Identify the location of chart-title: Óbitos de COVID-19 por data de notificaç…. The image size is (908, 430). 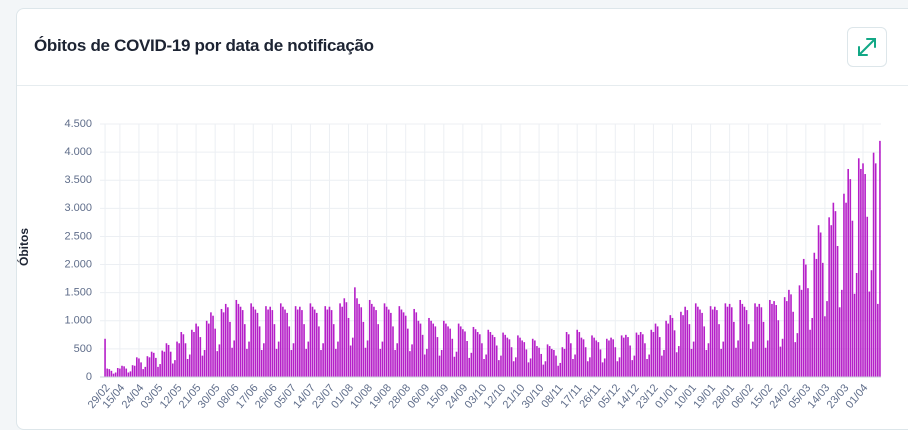
(204, 45).